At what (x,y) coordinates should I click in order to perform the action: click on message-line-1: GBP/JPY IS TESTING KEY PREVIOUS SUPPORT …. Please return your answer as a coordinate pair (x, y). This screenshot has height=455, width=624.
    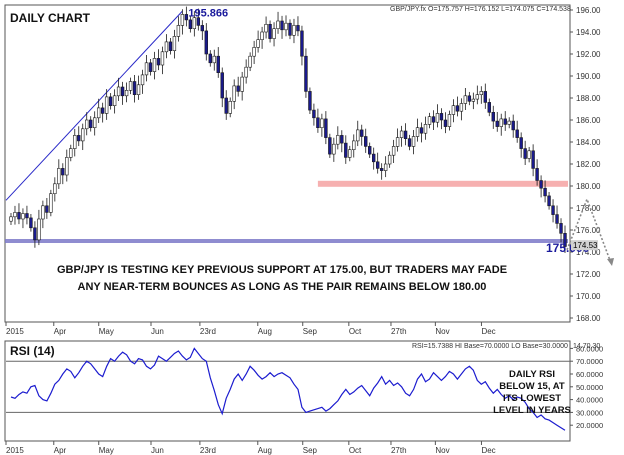
    Looking at the image, I should click on (282, 270).